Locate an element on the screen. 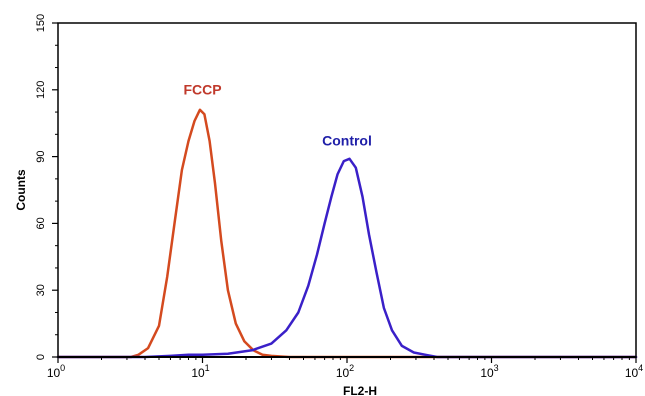 Image resolution: width=645 pixels, height=396 pixels. fccp-annotation: FCCP is located at coordinates (202, 89).